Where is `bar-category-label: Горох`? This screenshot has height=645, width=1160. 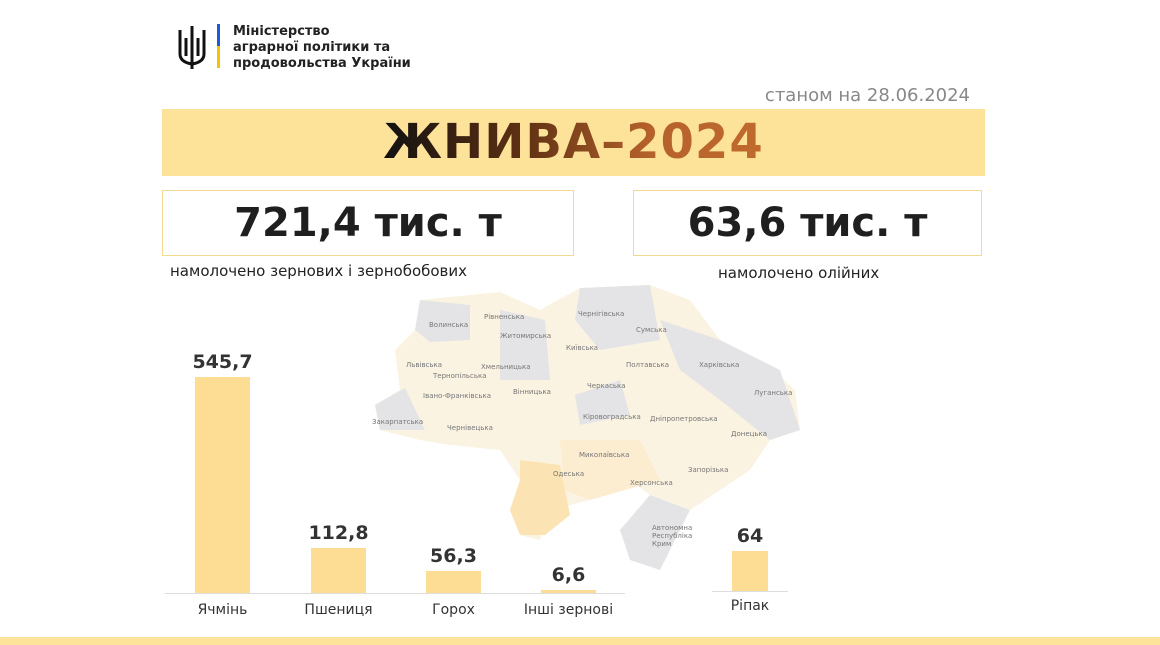 bar-category-label: Горох is located at coordinates (453, 610).